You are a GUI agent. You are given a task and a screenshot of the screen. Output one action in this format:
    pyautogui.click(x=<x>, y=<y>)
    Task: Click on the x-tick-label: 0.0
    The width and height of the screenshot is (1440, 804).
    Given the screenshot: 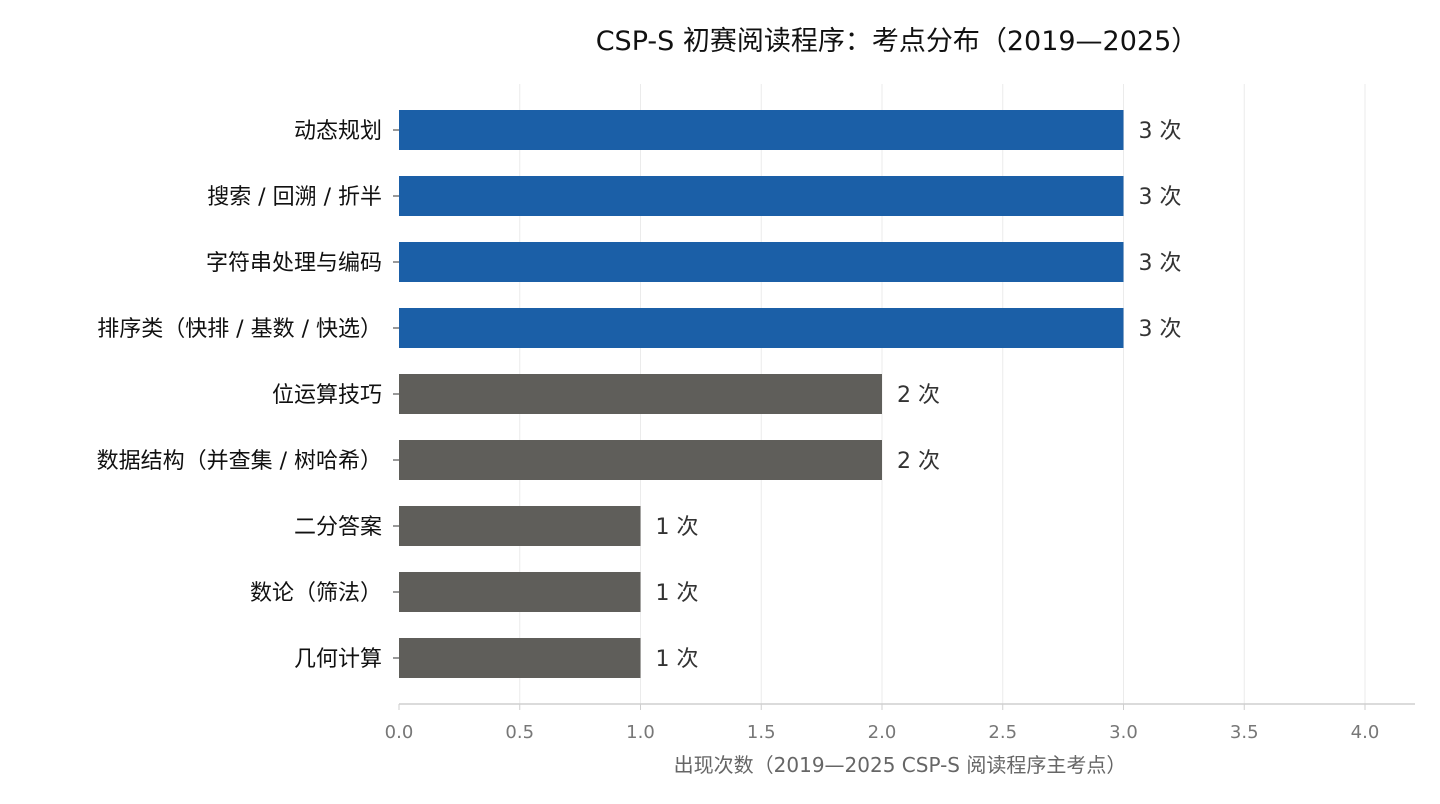 What is the action you would take?
    pyautogui.click(x=399, y=732)
    